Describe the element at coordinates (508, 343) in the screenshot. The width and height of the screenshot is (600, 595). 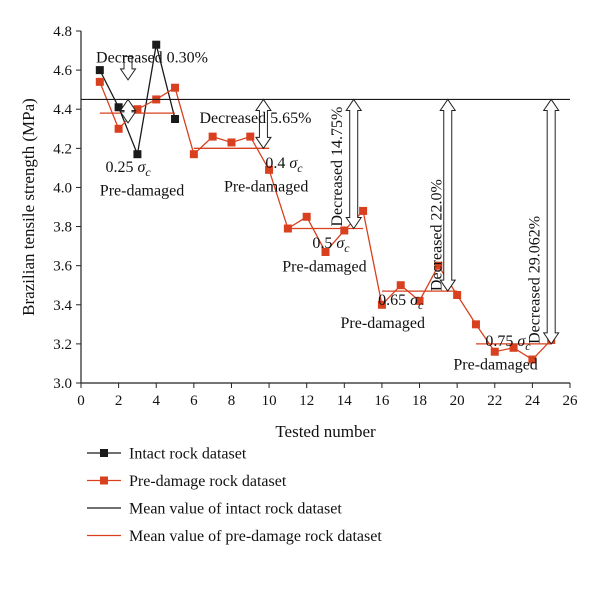
I see `stress-level-label: 0.75 σc` at that location.